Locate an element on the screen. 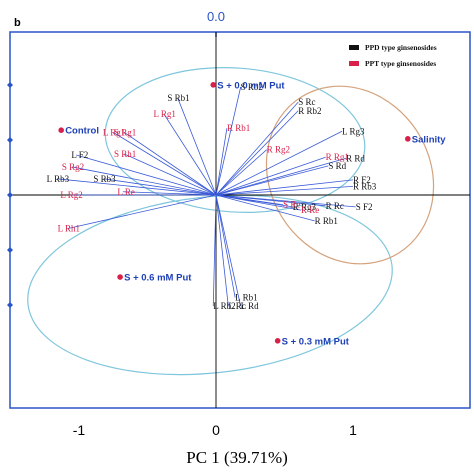 The image size is (474, 474). loading-label-l-rg1-20: L Rg1 is located at coordinates (114, 132).